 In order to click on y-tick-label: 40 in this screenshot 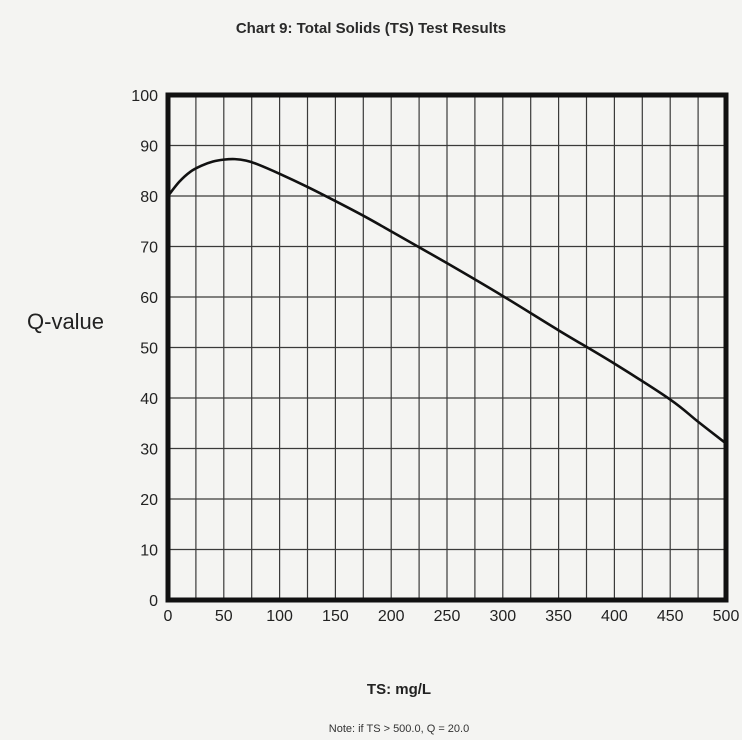, I will do `click(149, 399)`.